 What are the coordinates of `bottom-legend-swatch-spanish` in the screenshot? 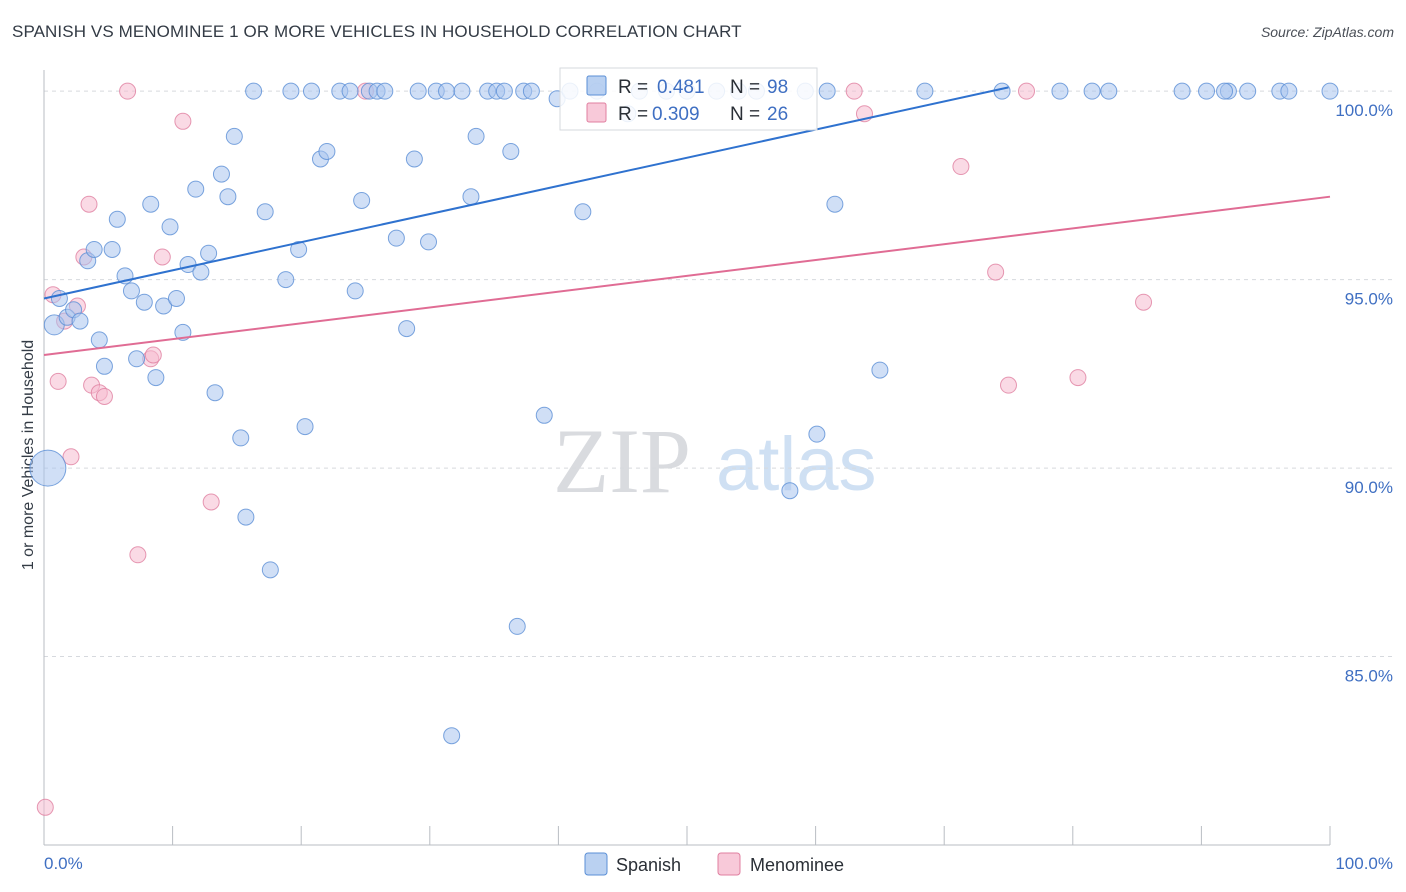 It's located at (596, 864).